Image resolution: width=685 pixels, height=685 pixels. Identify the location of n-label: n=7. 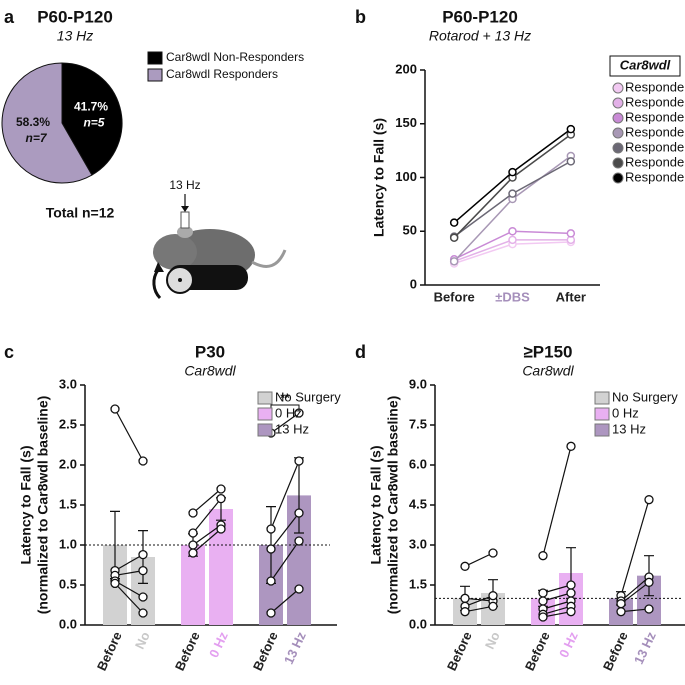
(37, 138).